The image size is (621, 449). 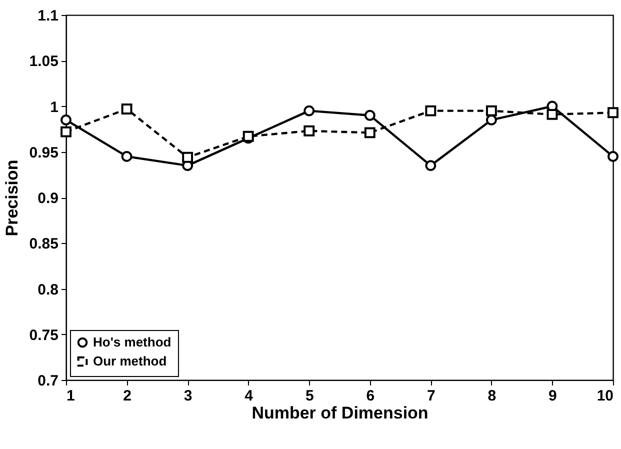 What do you see at coordinates (127, 396) in the screenshot?
I see `x-tick-label: 2` at bounding box center [127, 396].